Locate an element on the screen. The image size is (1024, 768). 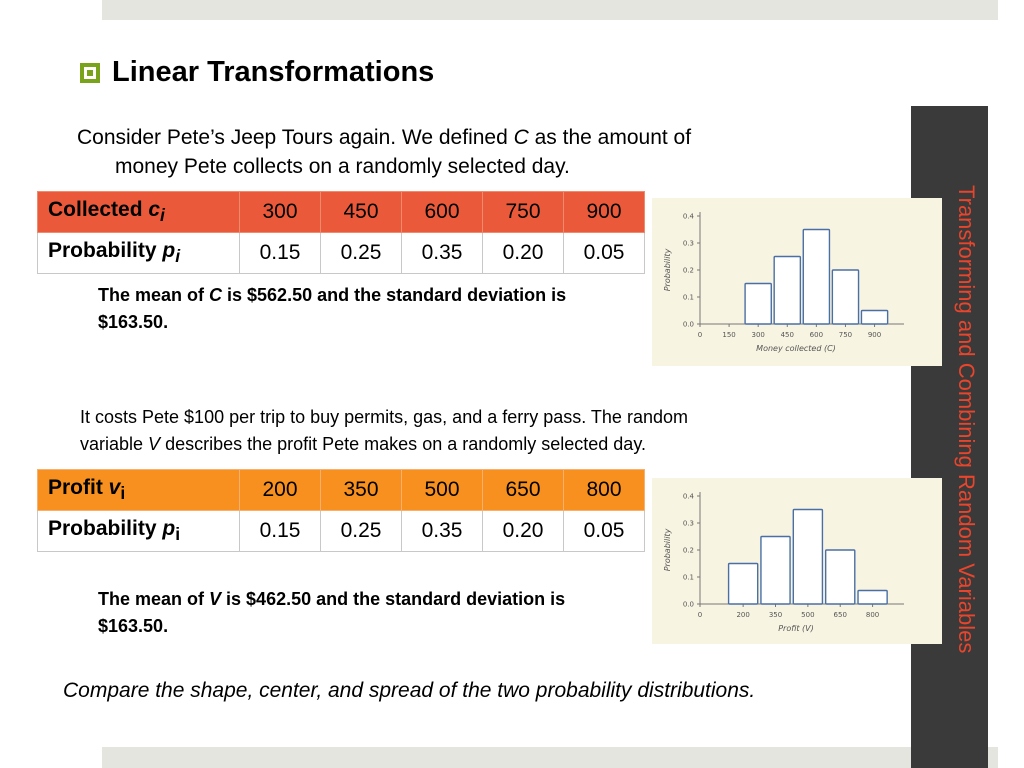
bottom-decor-bar is located at coordinates (550, 757).